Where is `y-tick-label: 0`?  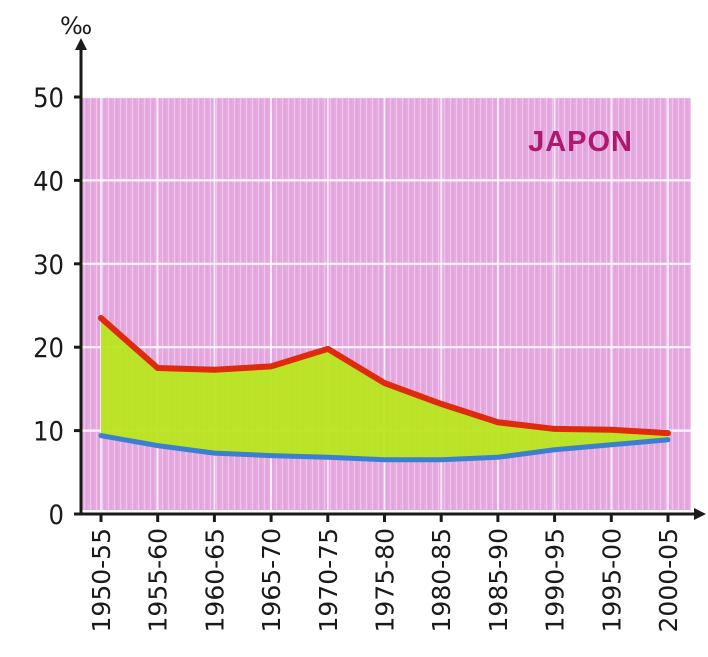
y-tick-label: 0 is located at coordinates (56, 515).